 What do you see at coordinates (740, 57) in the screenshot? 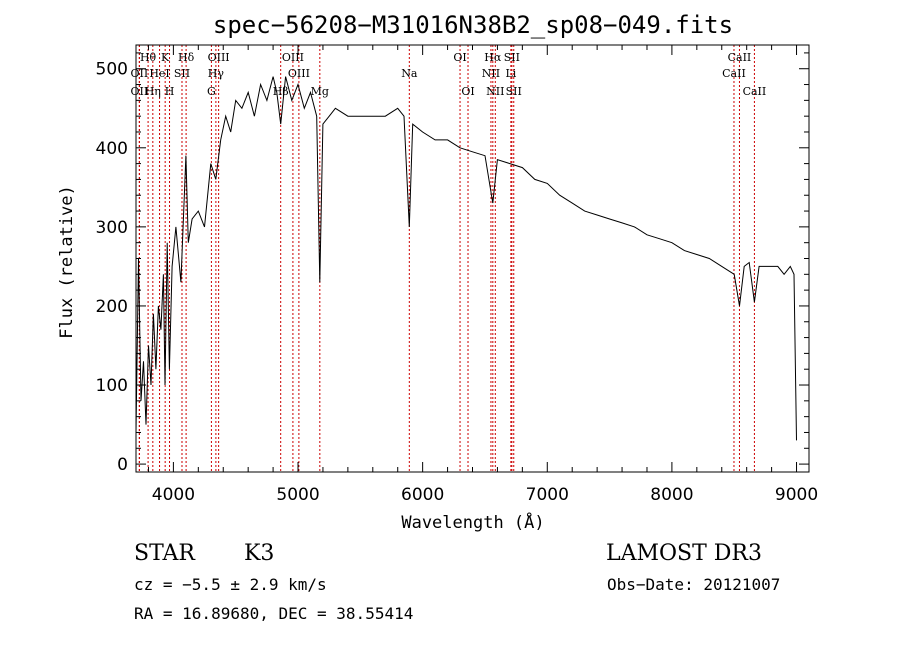
I see `line-label-25: CaII` at bounding box center [740, 57].